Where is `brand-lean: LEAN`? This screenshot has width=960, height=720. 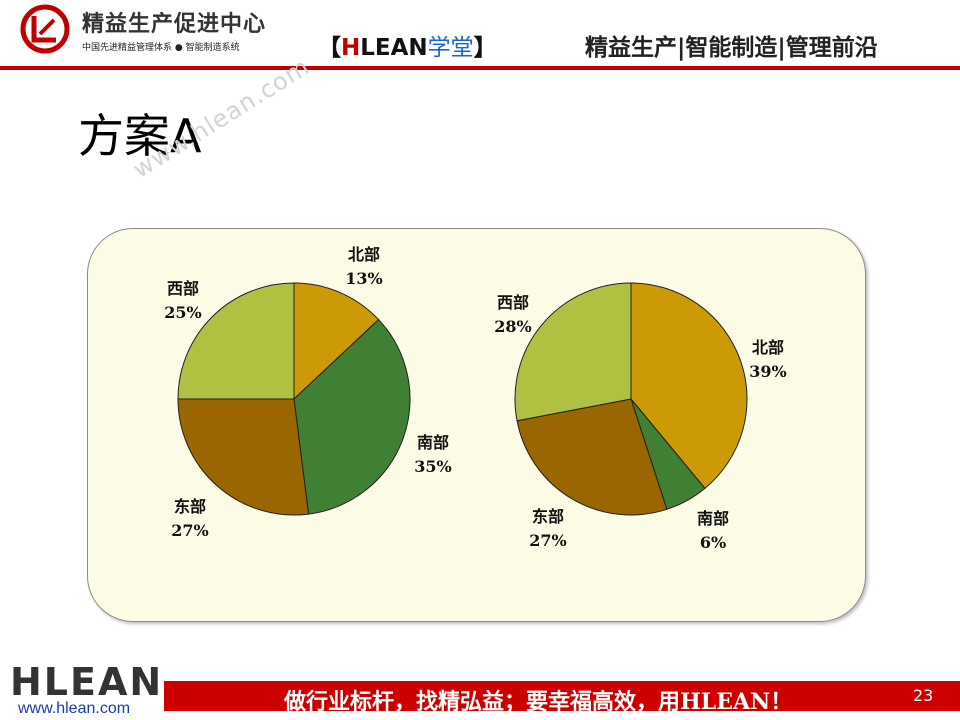 brand-lean: LEAN is located at coordinates (394, 48).